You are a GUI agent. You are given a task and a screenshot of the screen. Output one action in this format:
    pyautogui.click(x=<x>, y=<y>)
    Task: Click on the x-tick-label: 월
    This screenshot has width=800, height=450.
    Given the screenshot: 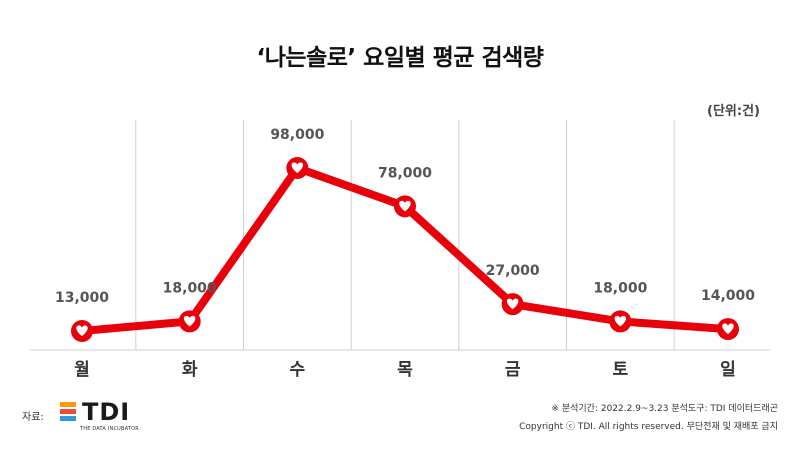 What is the action you would take?
    pyautogui.click(x=82, y=370)
    